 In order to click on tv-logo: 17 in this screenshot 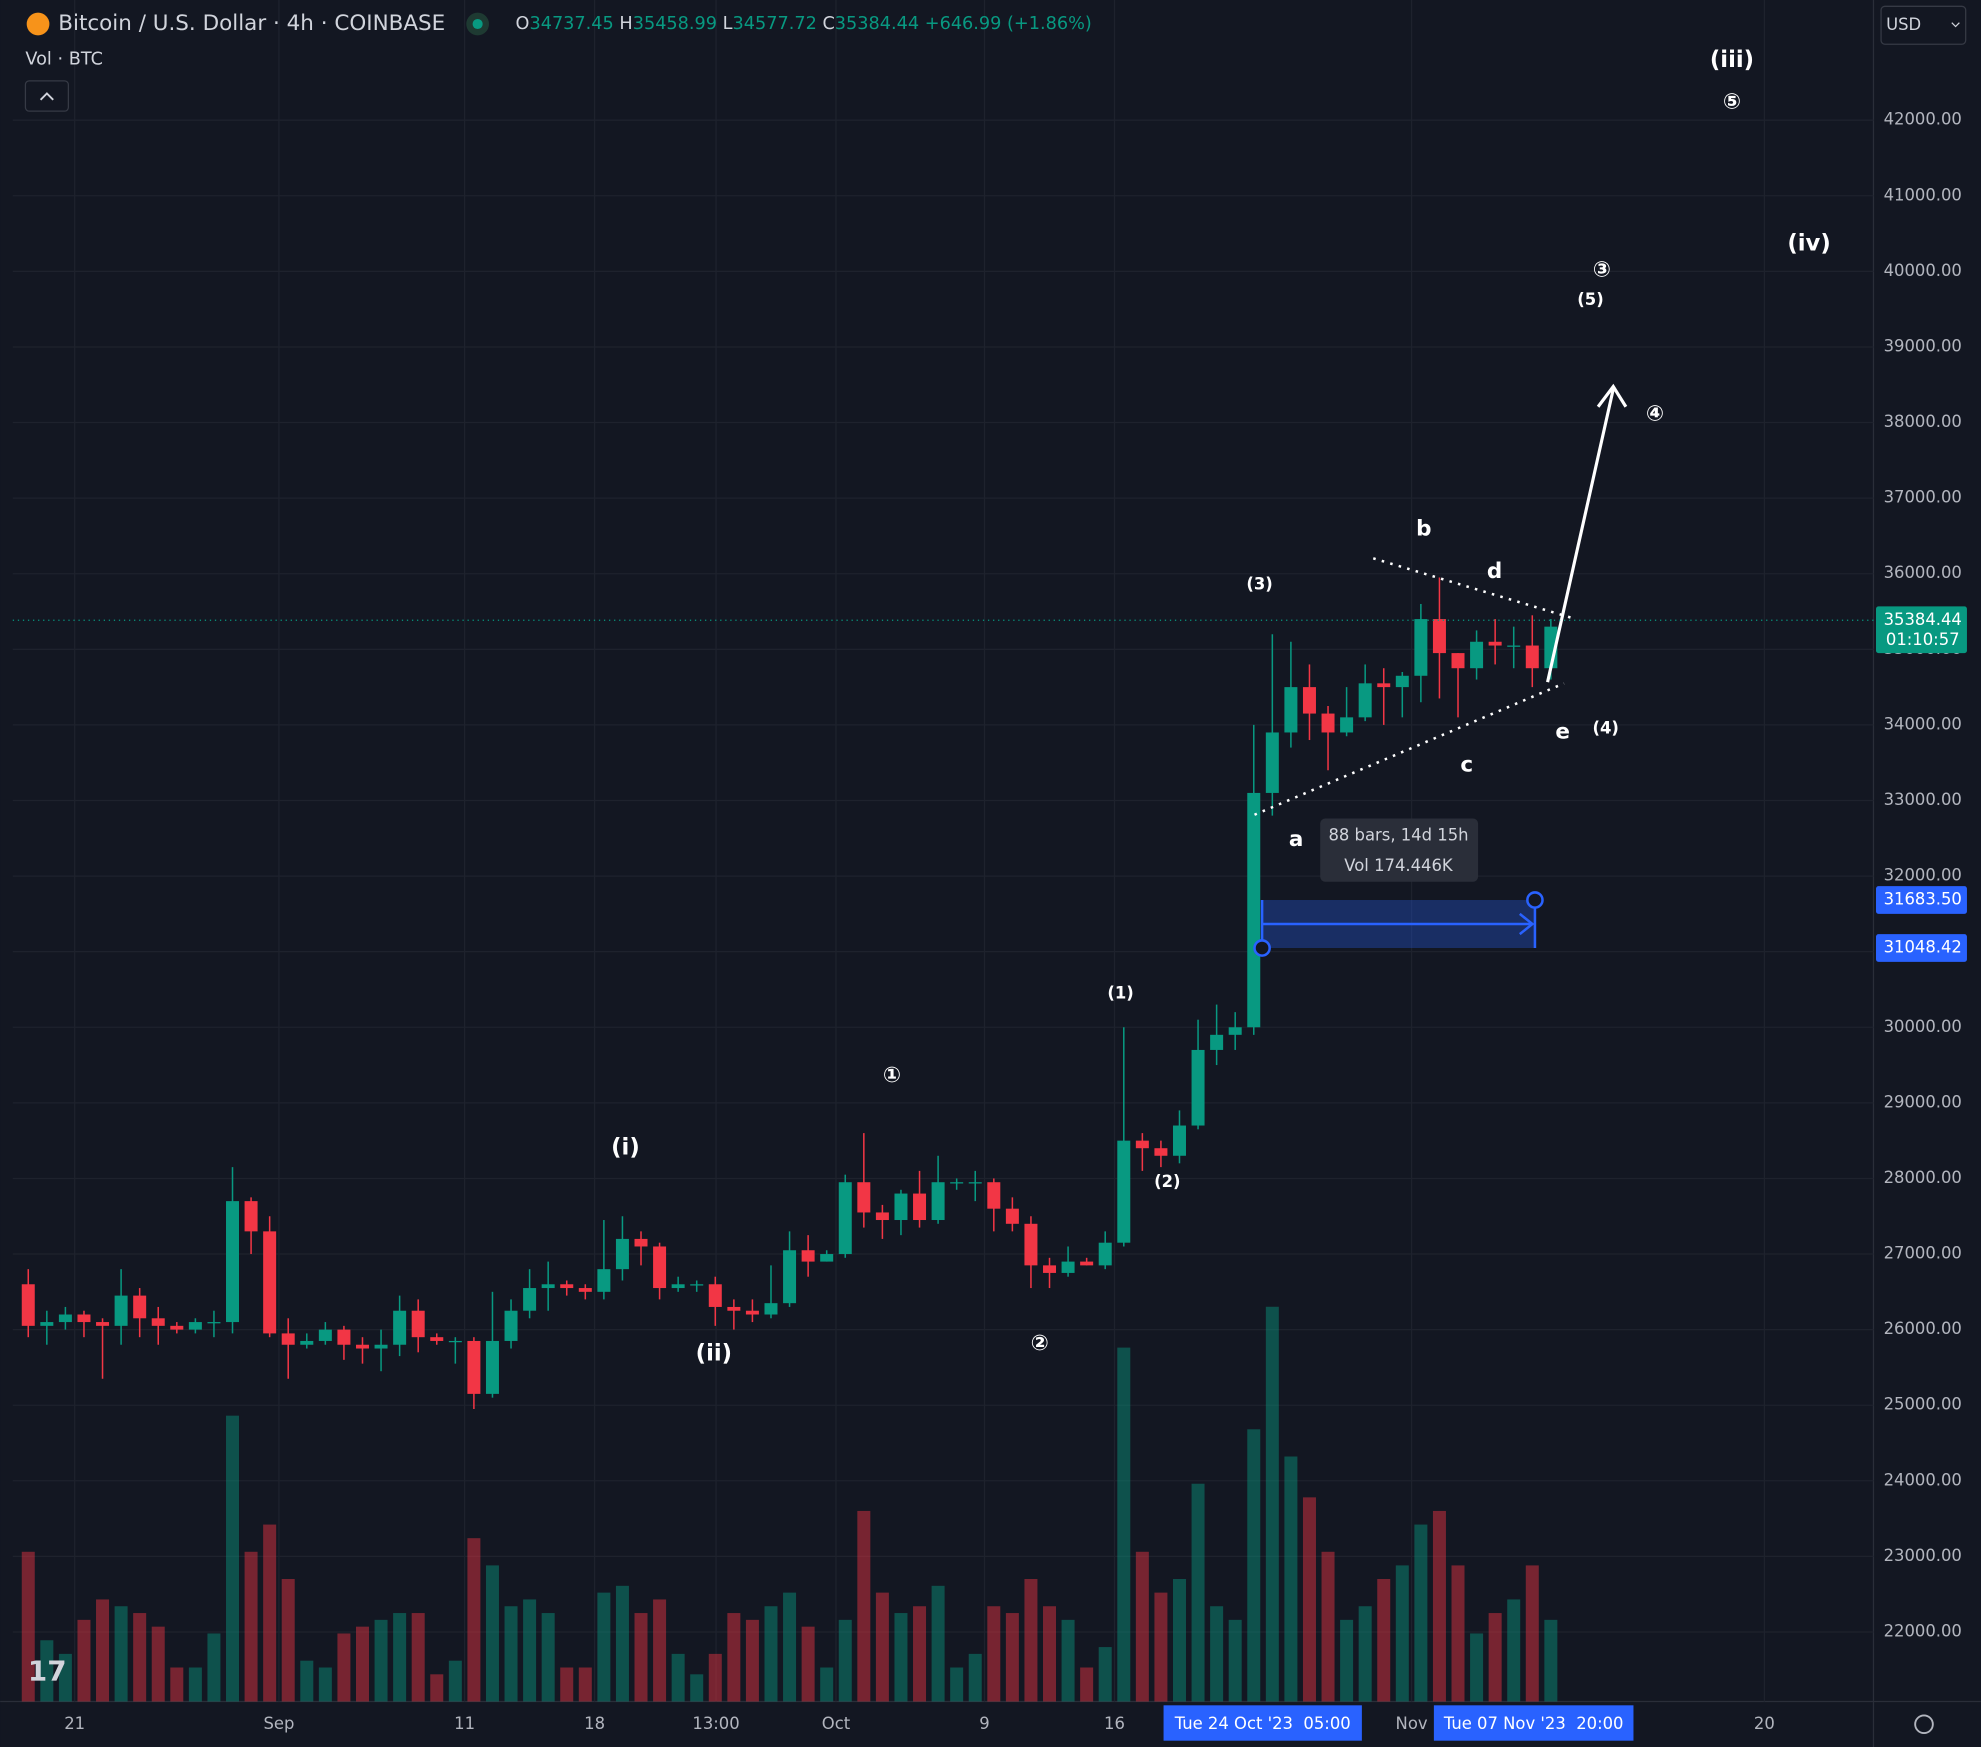, I will do `click(47, 1670)`.